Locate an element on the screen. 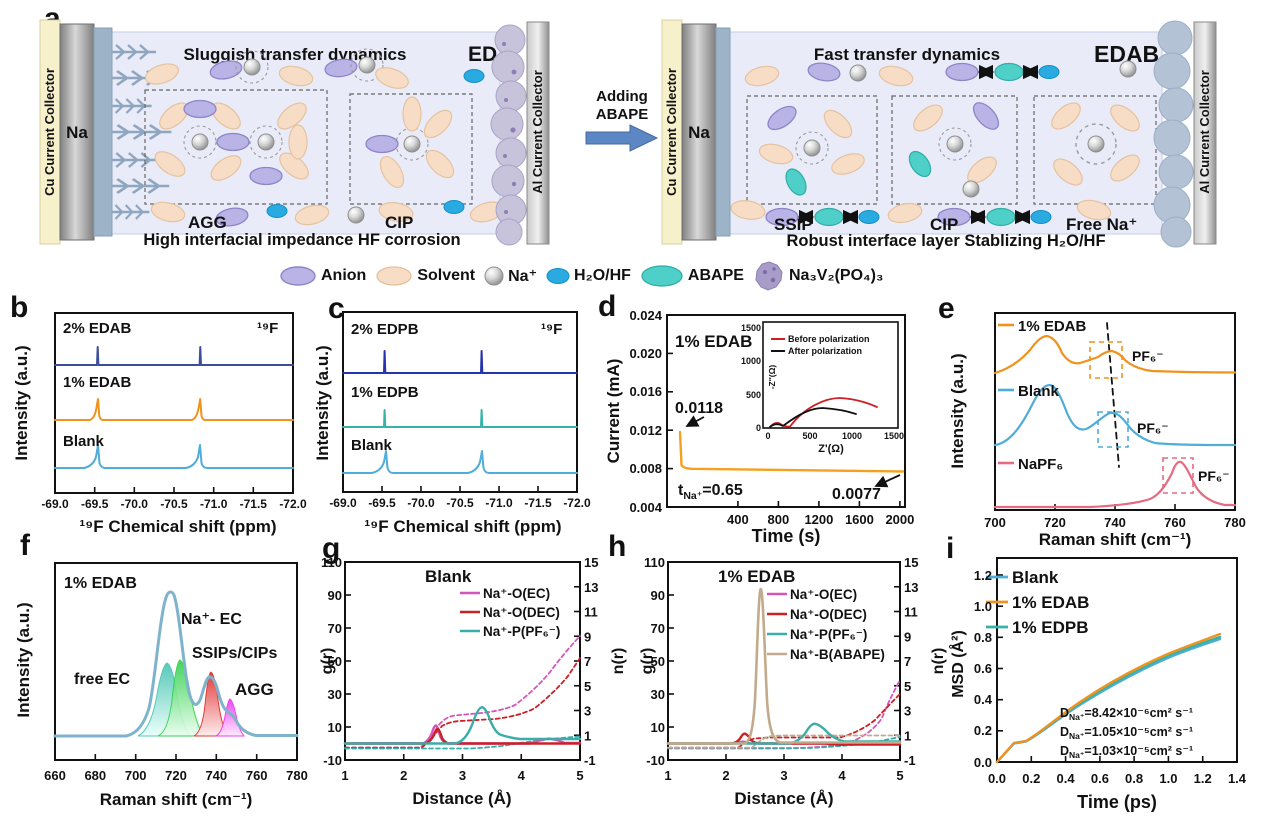 The image size is (1266, 827). inset-y-tick: 0 is located at coordinates (758, 428).